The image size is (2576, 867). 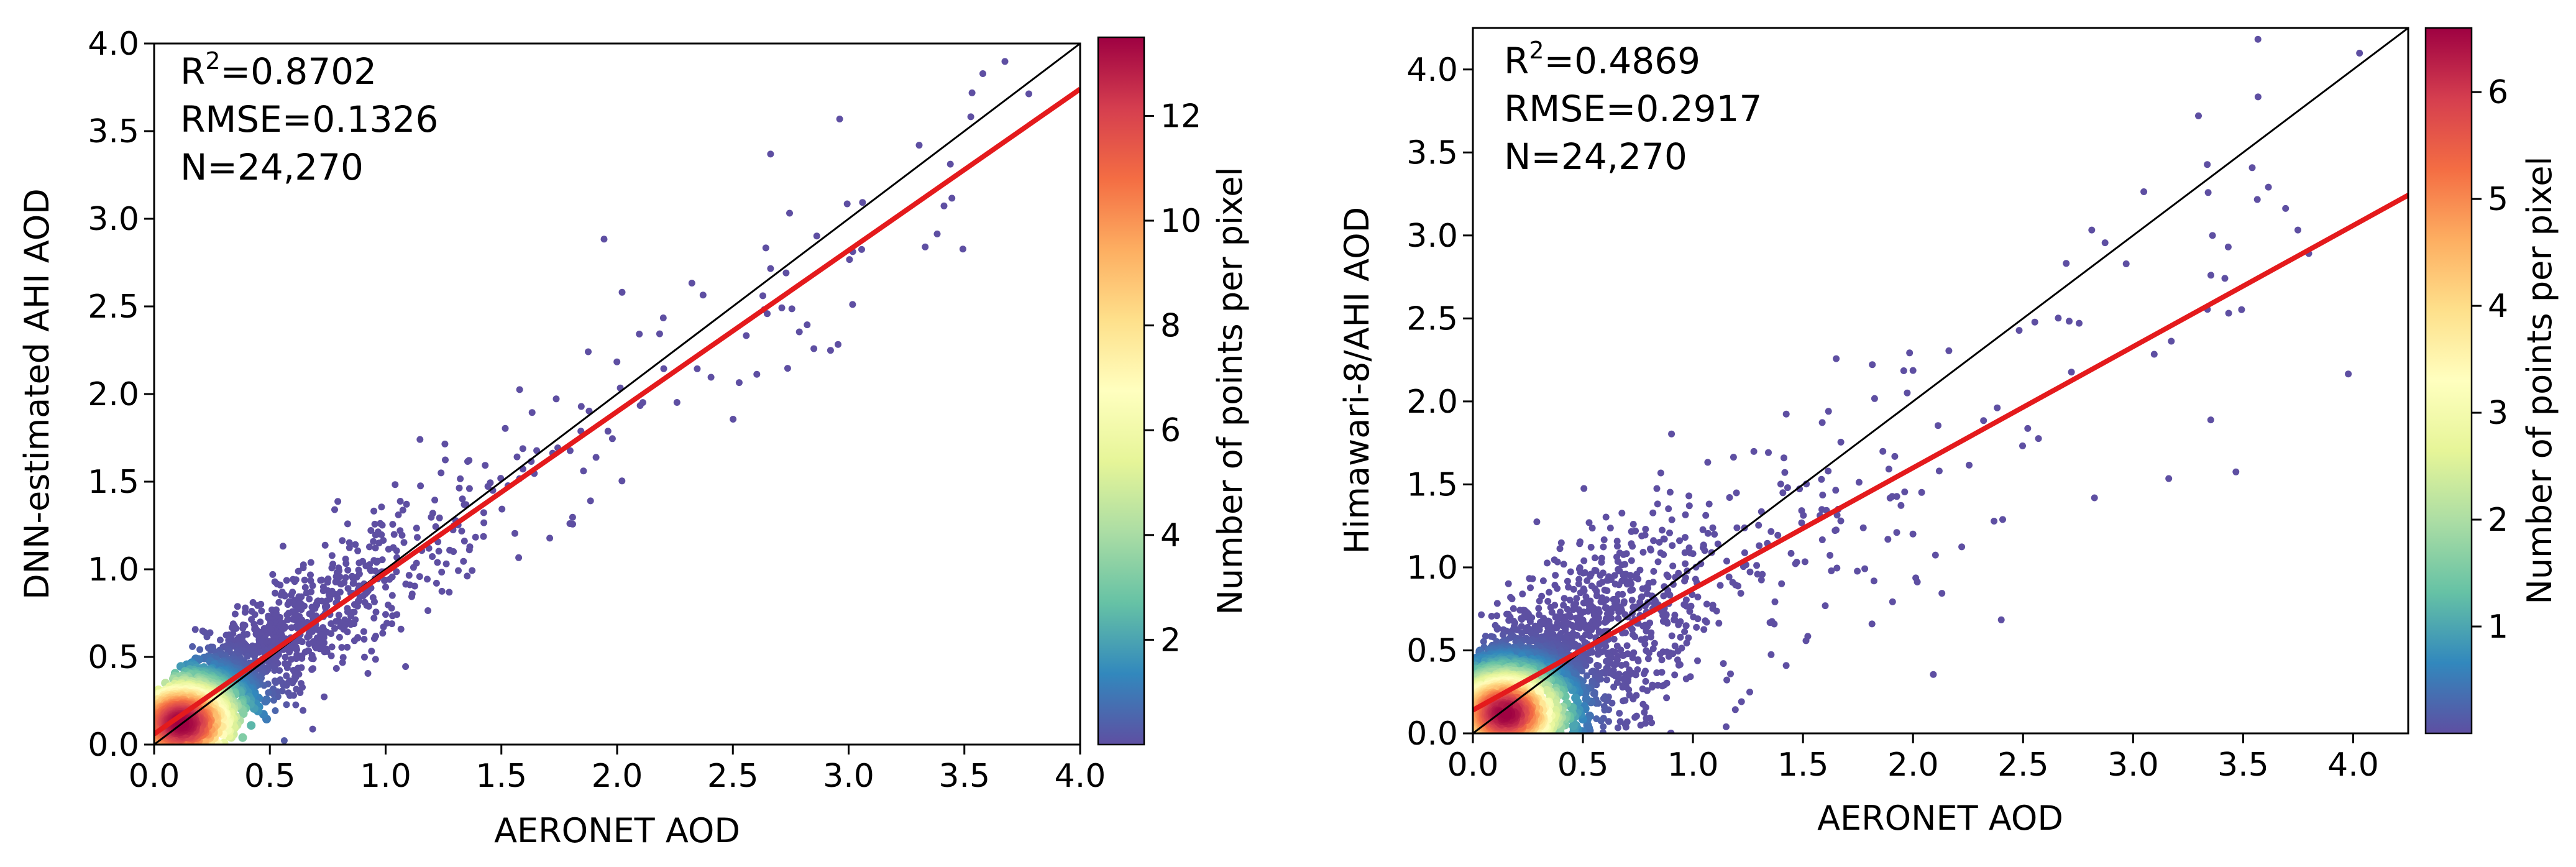 What do you see at coordinates (113, 307) in the screenshot?
I see `left-y-tick-label: 2.5` at bounding box center [113, 307].